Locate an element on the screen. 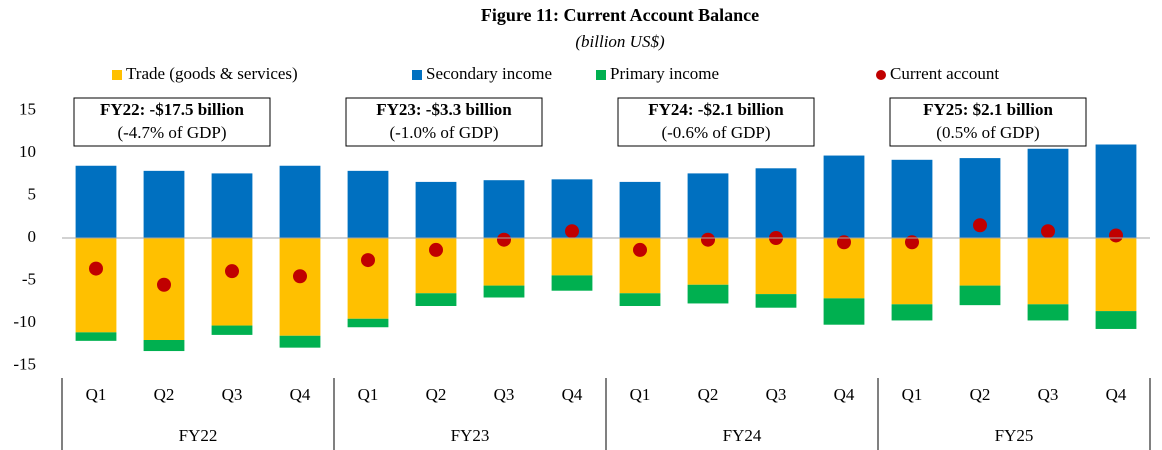 The width and height of the screenshot is (1162, 450). annotation-title: FY24: -$2.1 billion is located at coordinates (716, 109).